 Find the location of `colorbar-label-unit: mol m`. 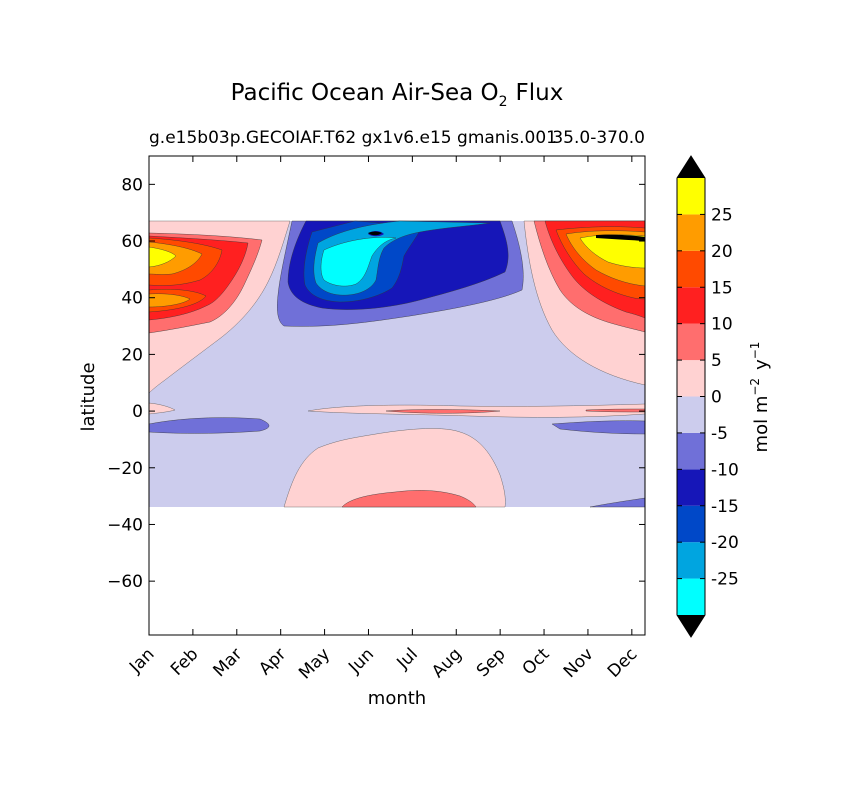

colorbar-label-unit: mol m is located at coordinates (761, 424).